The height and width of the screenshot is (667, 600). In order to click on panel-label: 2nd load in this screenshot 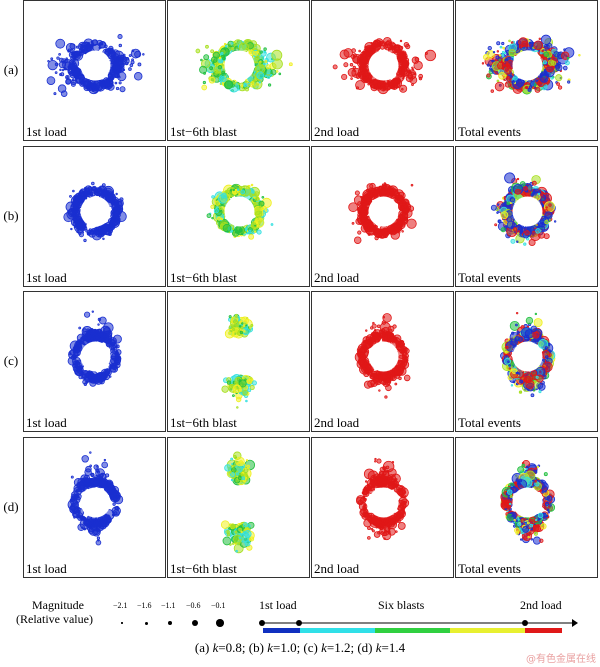, I will do `click(337, 131)`.